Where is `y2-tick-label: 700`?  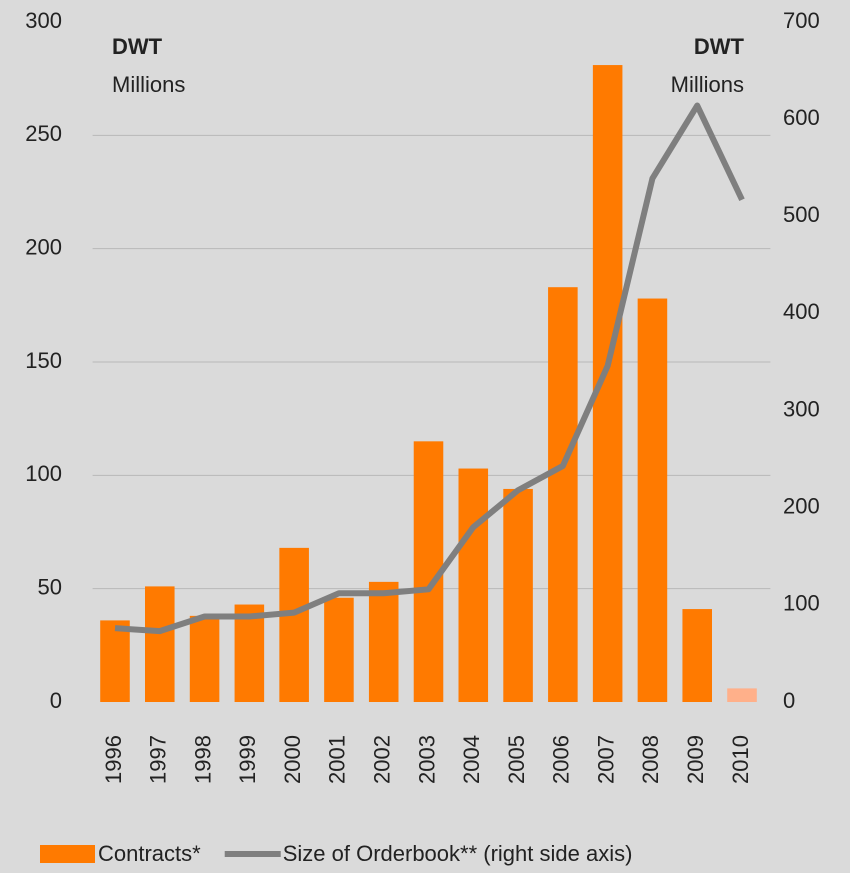 y2-tick-label: 700 is located at coordinates (801, 20).